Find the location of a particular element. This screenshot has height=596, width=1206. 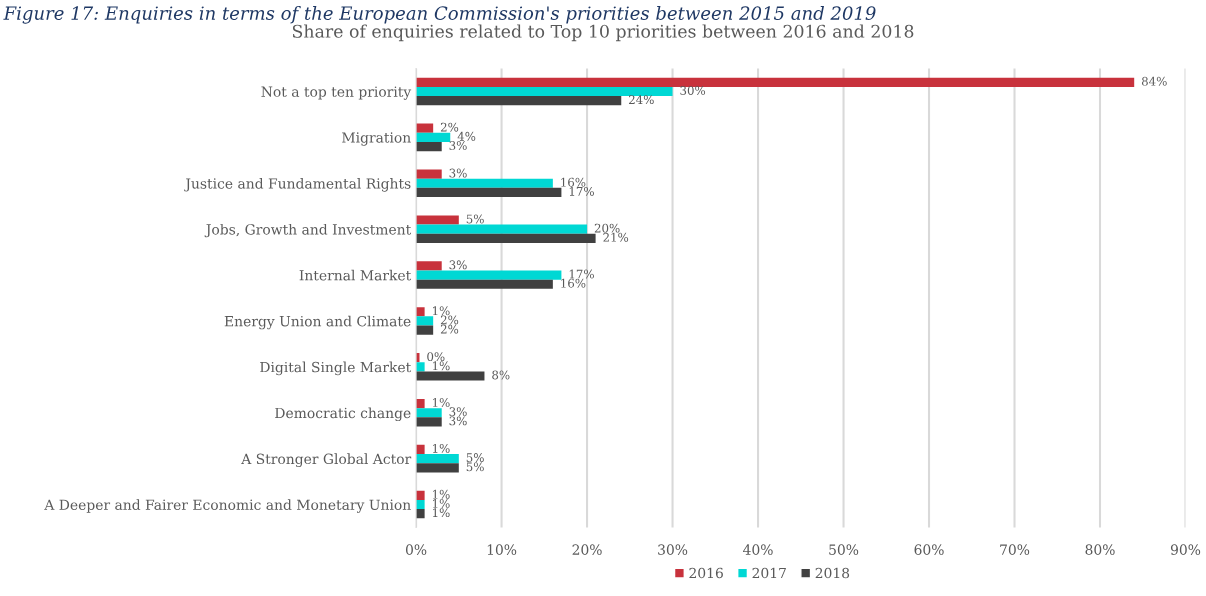

x-tick-label: 0% is located at coordinates (416, 549).